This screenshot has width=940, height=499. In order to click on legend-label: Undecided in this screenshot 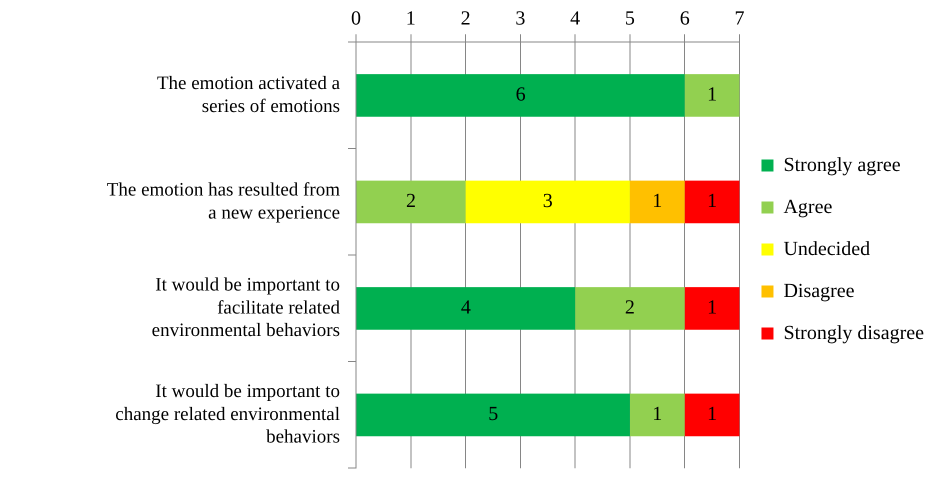, I will do `click(826, 249)`.